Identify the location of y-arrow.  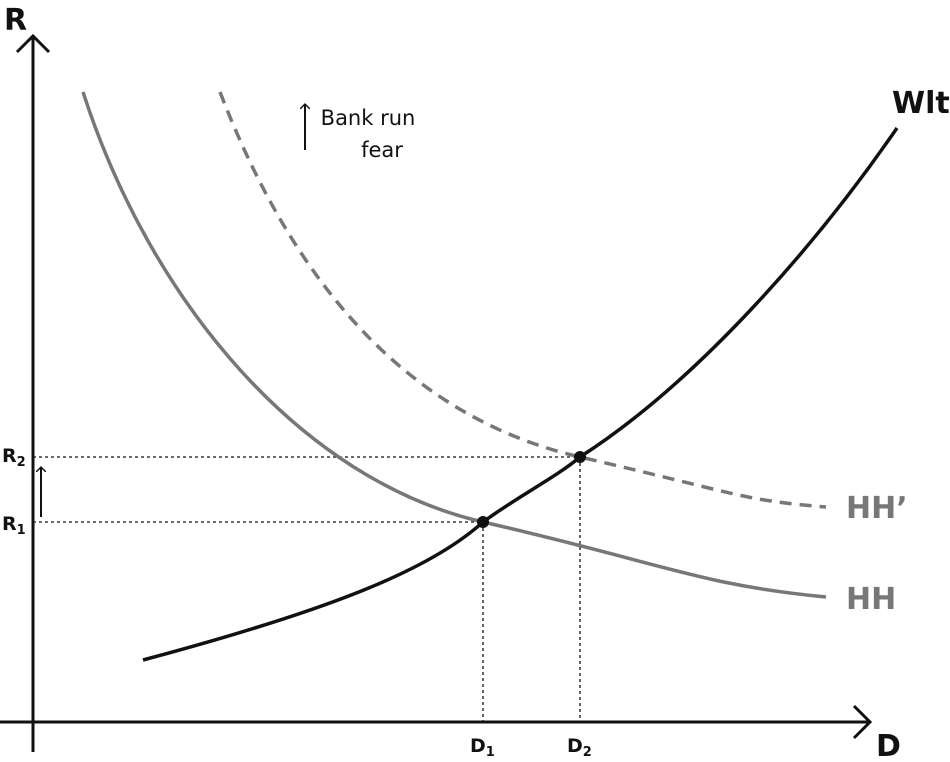
(33, 43).